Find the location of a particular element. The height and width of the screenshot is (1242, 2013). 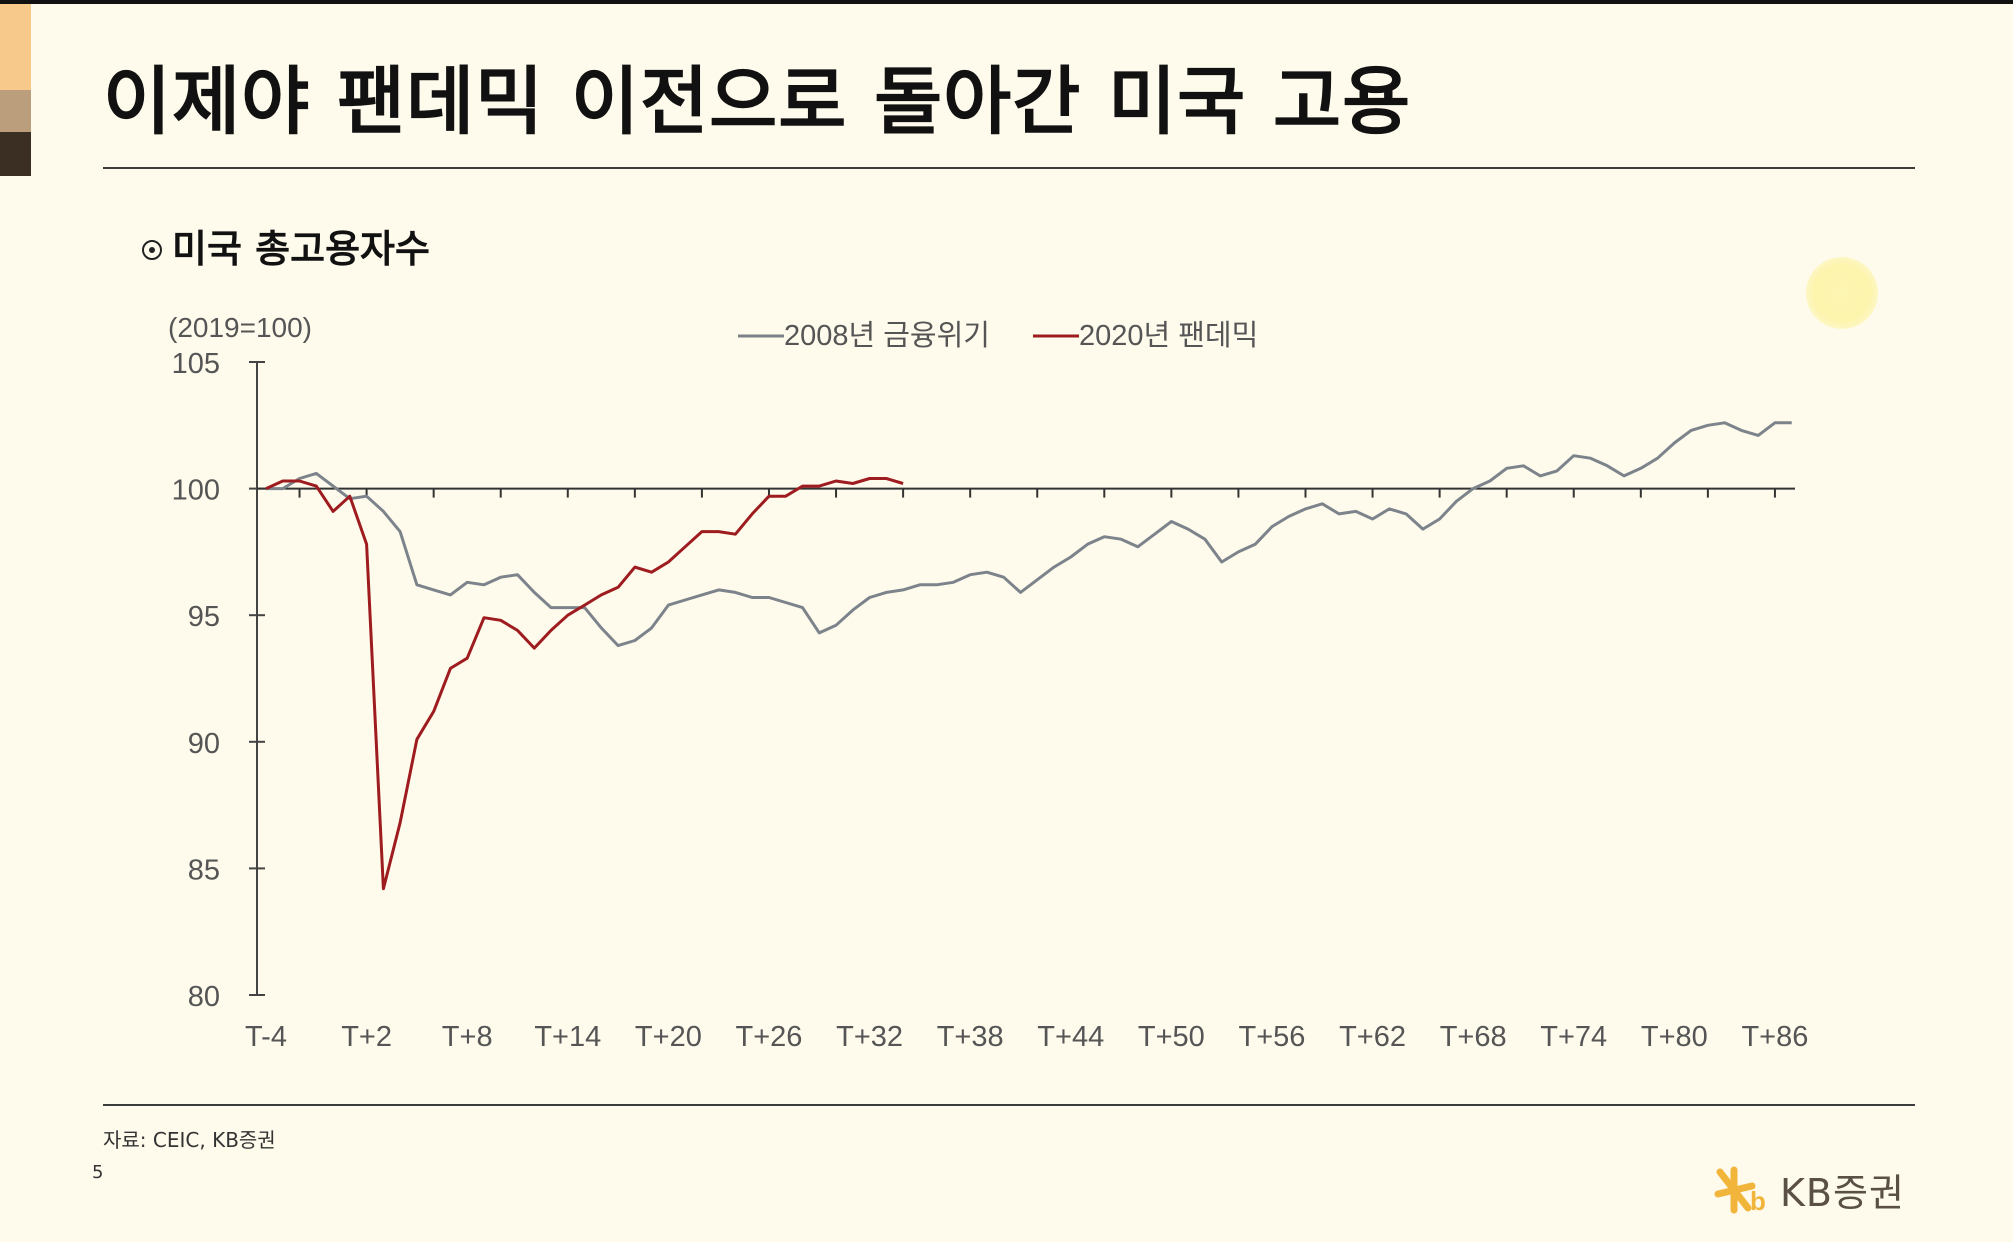

target-bullet-icon is located at coordinates (152, 249).